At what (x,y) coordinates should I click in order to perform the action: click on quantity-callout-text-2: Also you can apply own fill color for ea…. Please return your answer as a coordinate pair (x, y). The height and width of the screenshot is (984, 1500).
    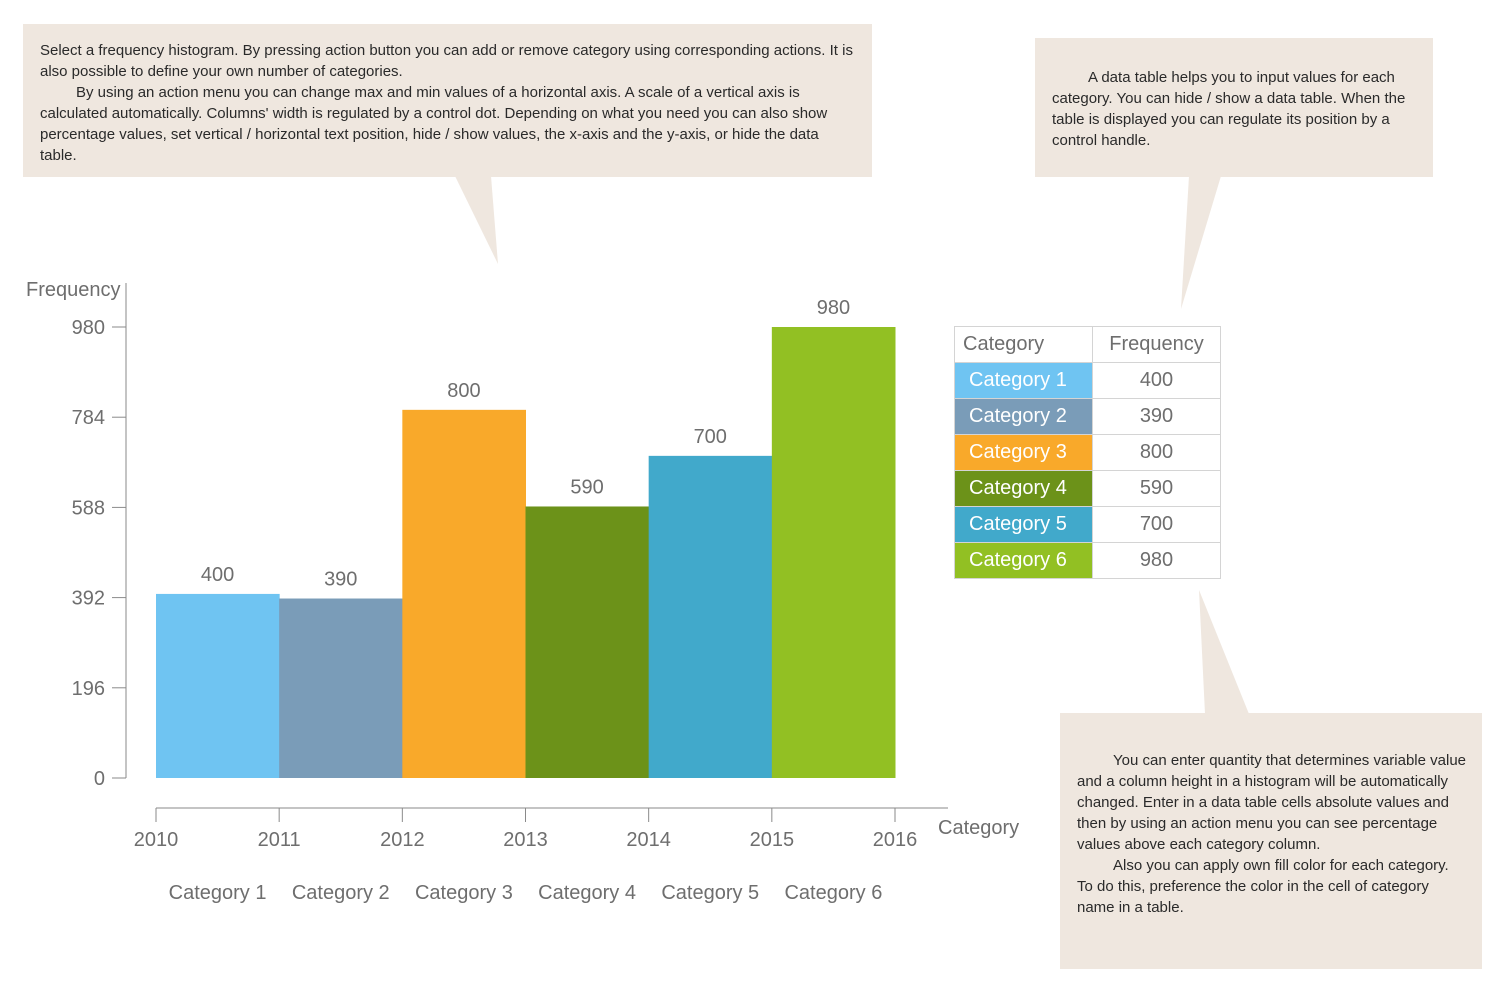
    Looking at the image, I should click on (1263, 886).